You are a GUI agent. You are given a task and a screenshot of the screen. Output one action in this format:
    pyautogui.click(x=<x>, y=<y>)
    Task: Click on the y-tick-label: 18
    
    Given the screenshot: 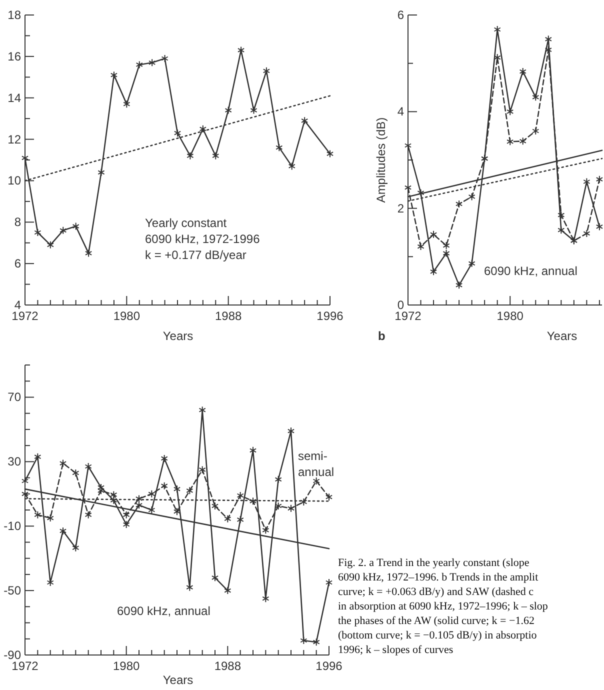 What is the action you would take?
    pyautogui.click(x=15, y=15)
    